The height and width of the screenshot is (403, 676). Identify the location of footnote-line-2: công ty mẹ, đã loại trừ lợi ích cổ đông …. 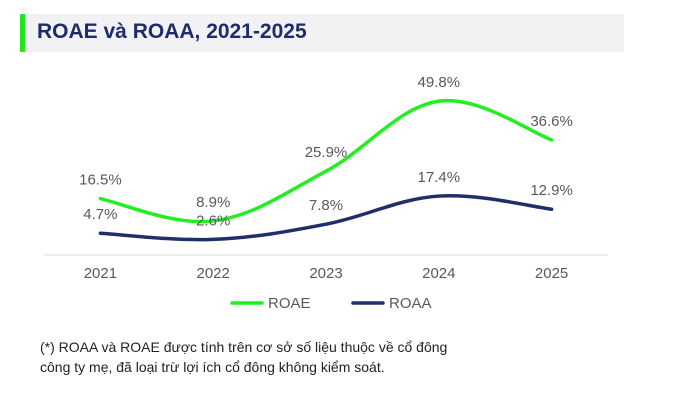
(212, 367).